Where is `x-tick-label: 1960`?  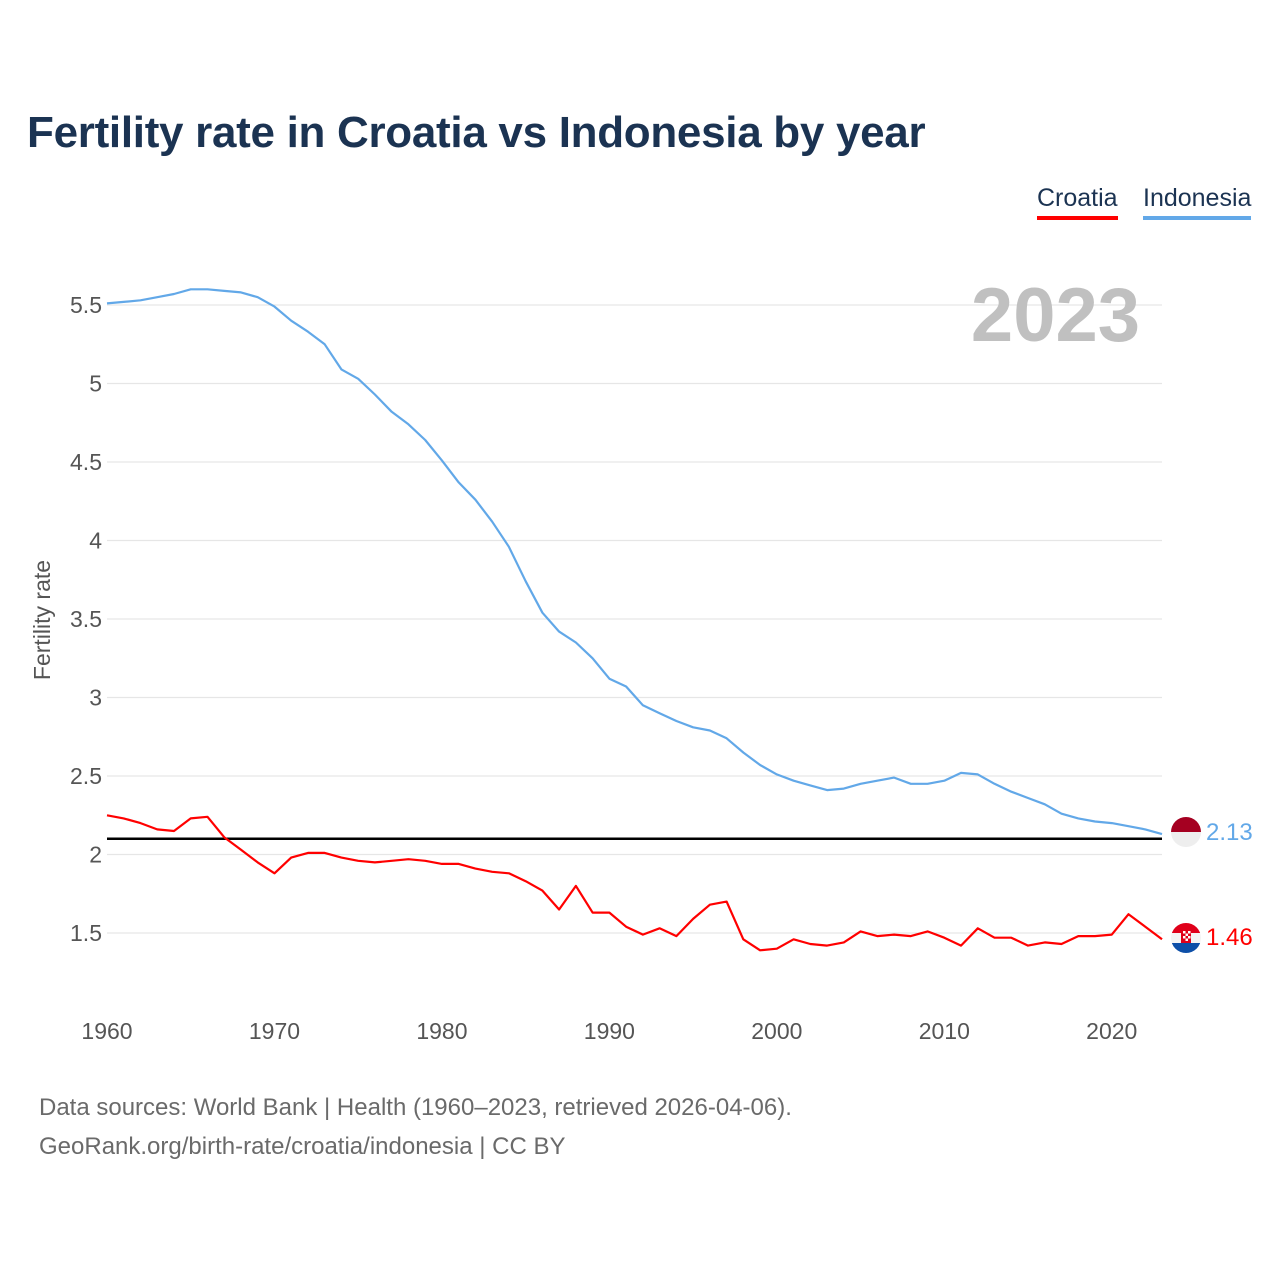 x-tick-label: 1960 is located at coordinates (106, 1031).